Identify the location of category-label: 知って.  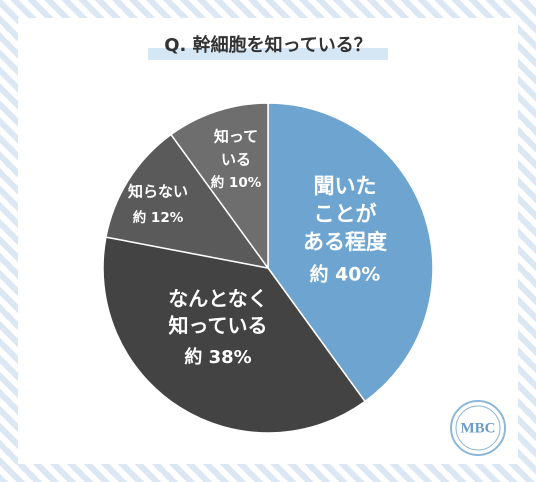
(236, 137).